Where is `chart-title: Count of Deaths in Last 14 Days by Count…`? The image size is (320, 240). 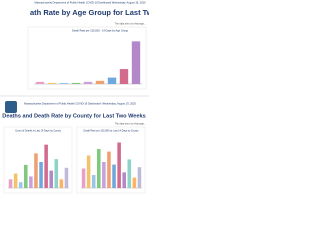 chart-title: Count of Deaths in Last 14 Days by Count… is located at coordinates (38, 131).